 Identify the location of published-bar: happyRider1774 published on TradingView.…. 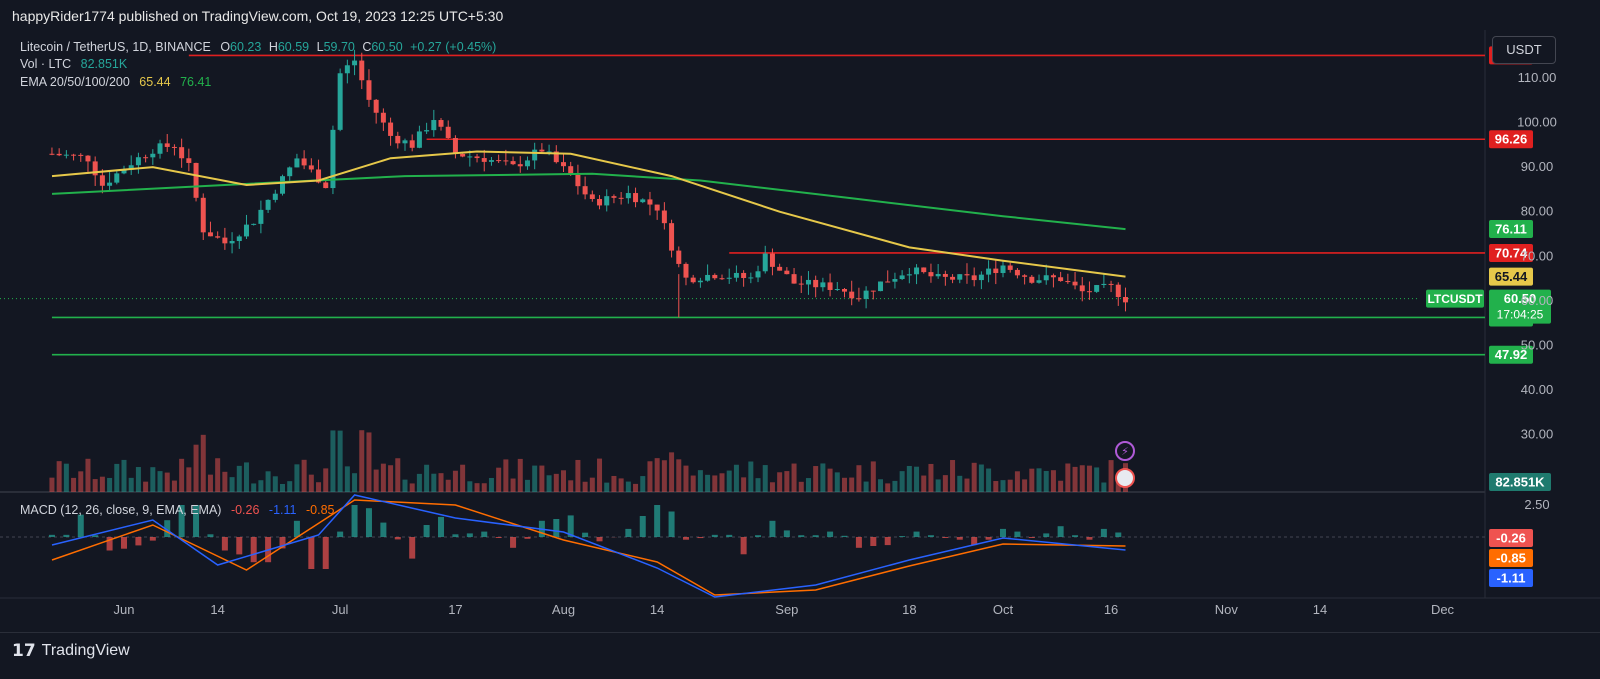
(800, 16).